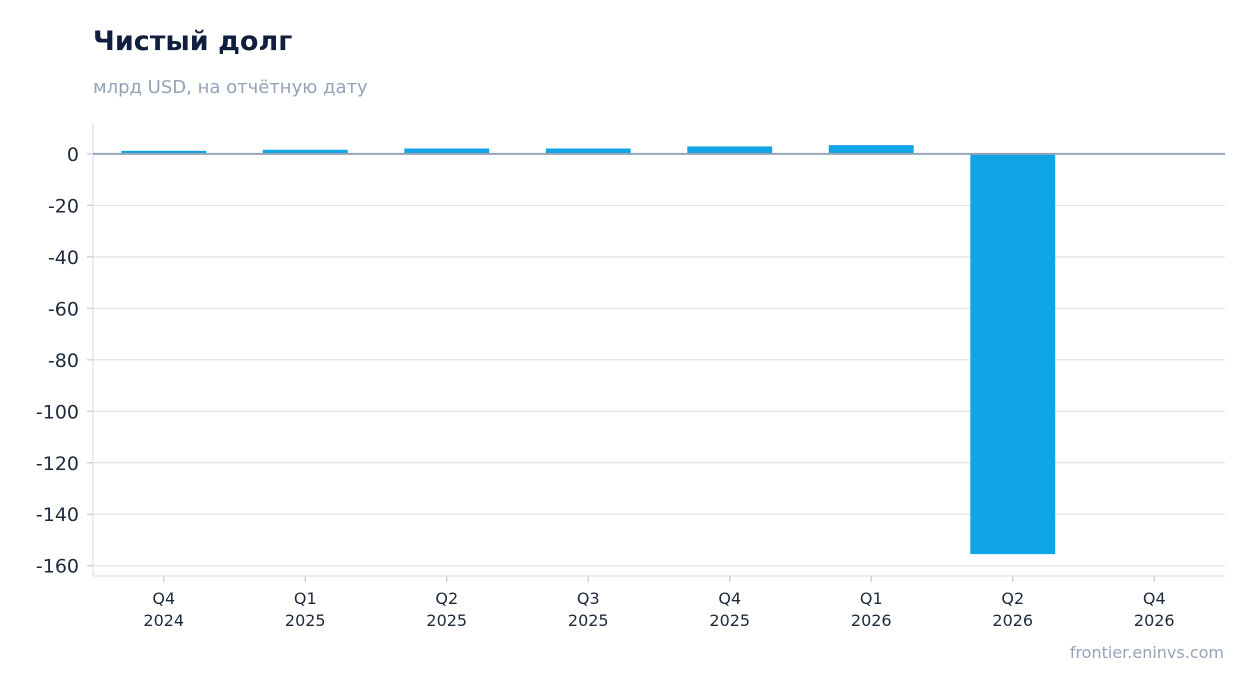 The height and width of the screenshot is (693, 1255). I want to click on chart-subtitle: млрд USD, на отчётную дату, so click(230, 87).